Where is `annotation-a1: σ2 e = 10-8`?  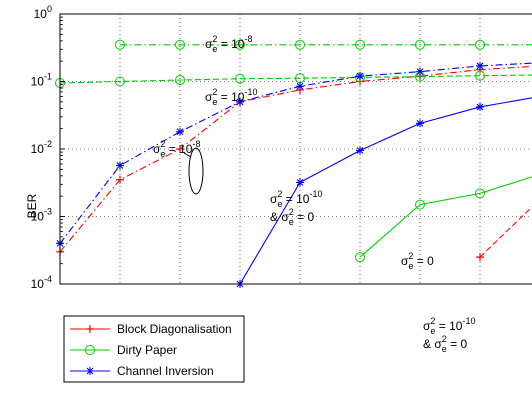
annotation-a1: σ2 e = 10-8 is located at coordinates (228, 44).